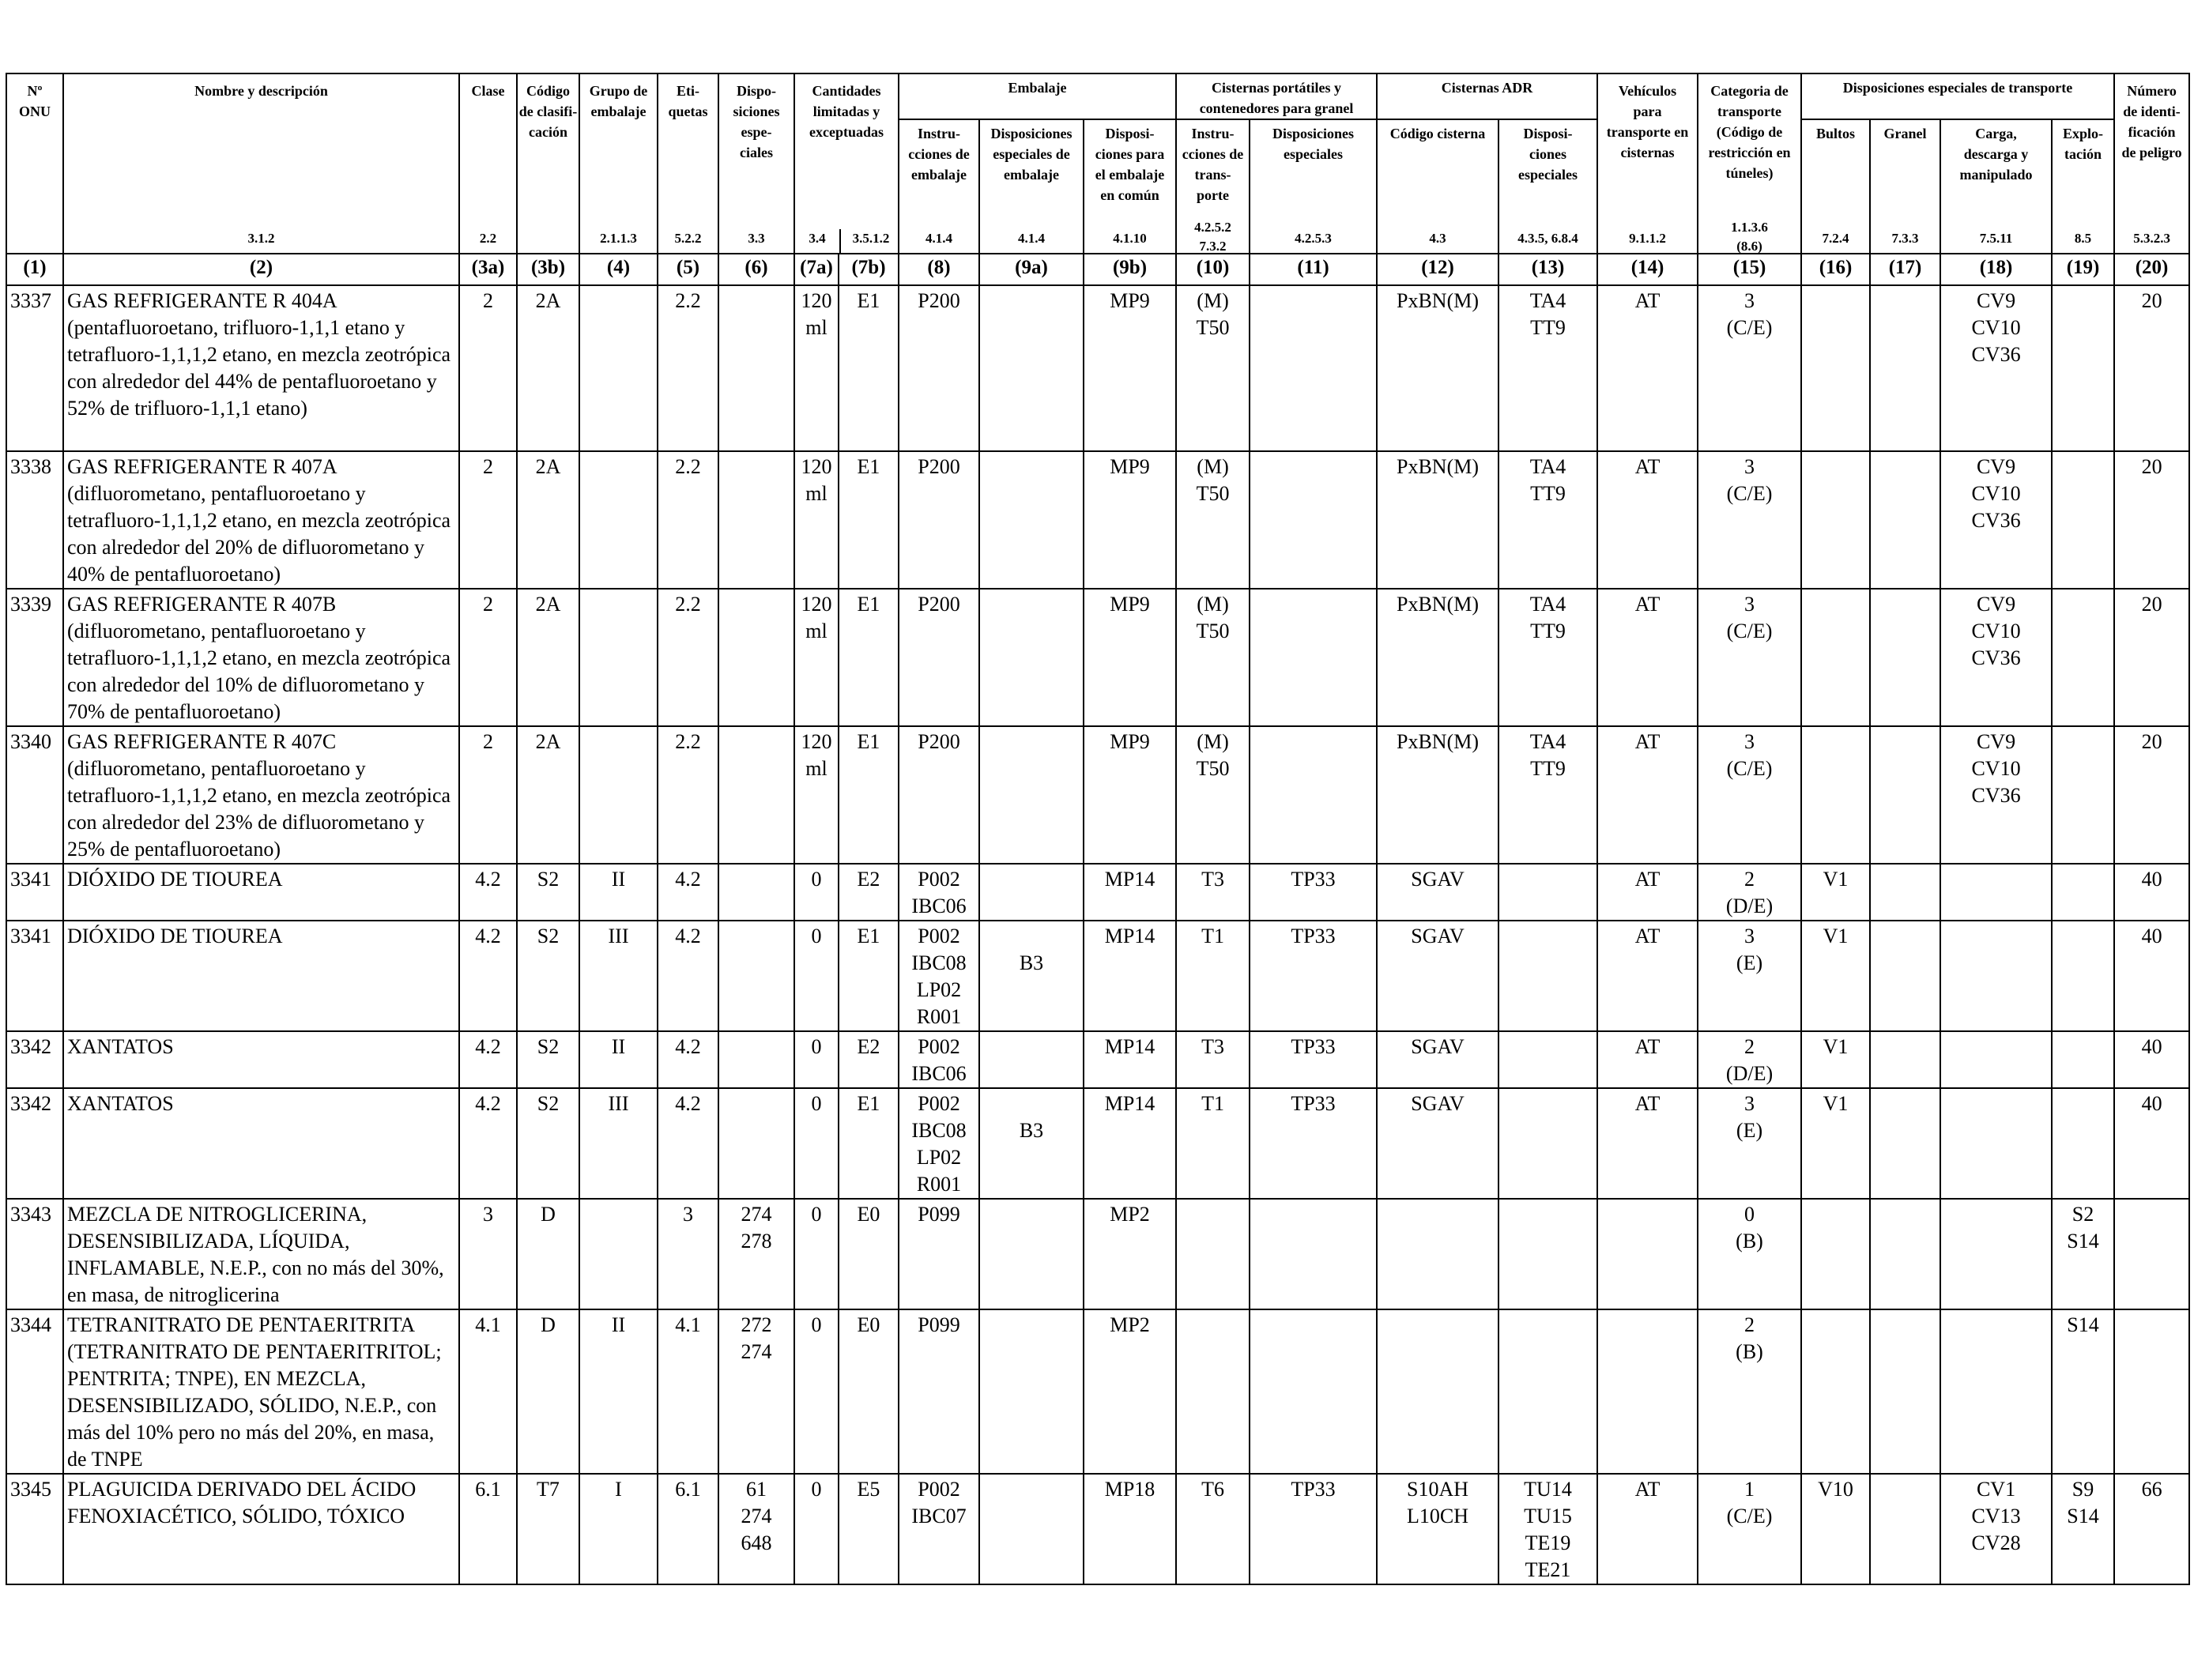 The height and width of the screenshot is (1680, 2194). I want to click on header-class: Clase 2.2, so click(488, 163).